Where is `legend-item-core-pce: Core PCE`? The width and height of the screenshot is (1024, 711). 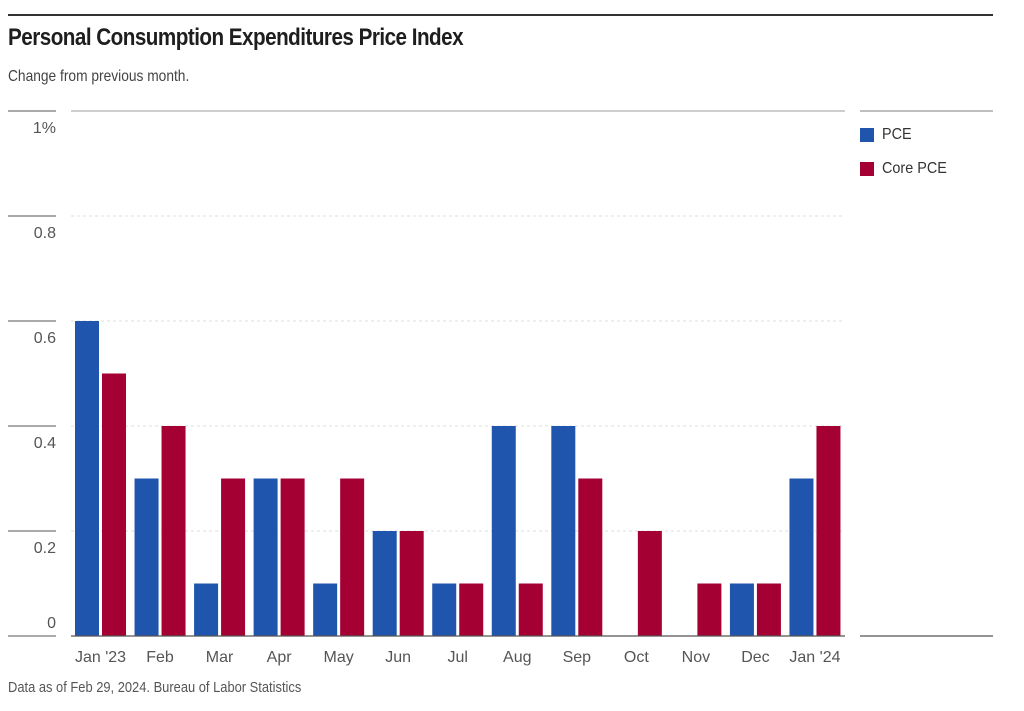 legend-item-core-pce: Core PCE is located at coordinates (907, 169).